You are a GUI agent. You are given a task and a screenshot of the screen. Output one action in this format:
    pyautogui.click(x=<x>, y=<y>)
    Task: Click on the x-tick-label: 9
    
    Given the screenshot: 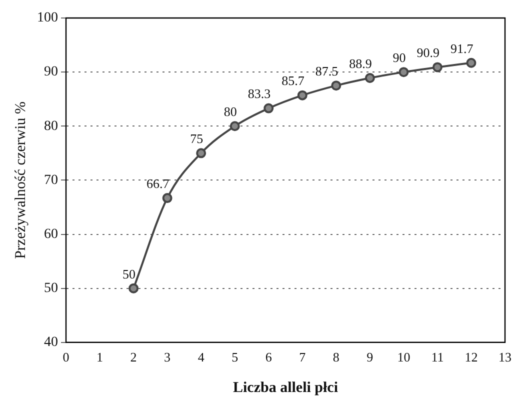 What is the action you would take?
    pyautogui.click(x=370, y=357)
    